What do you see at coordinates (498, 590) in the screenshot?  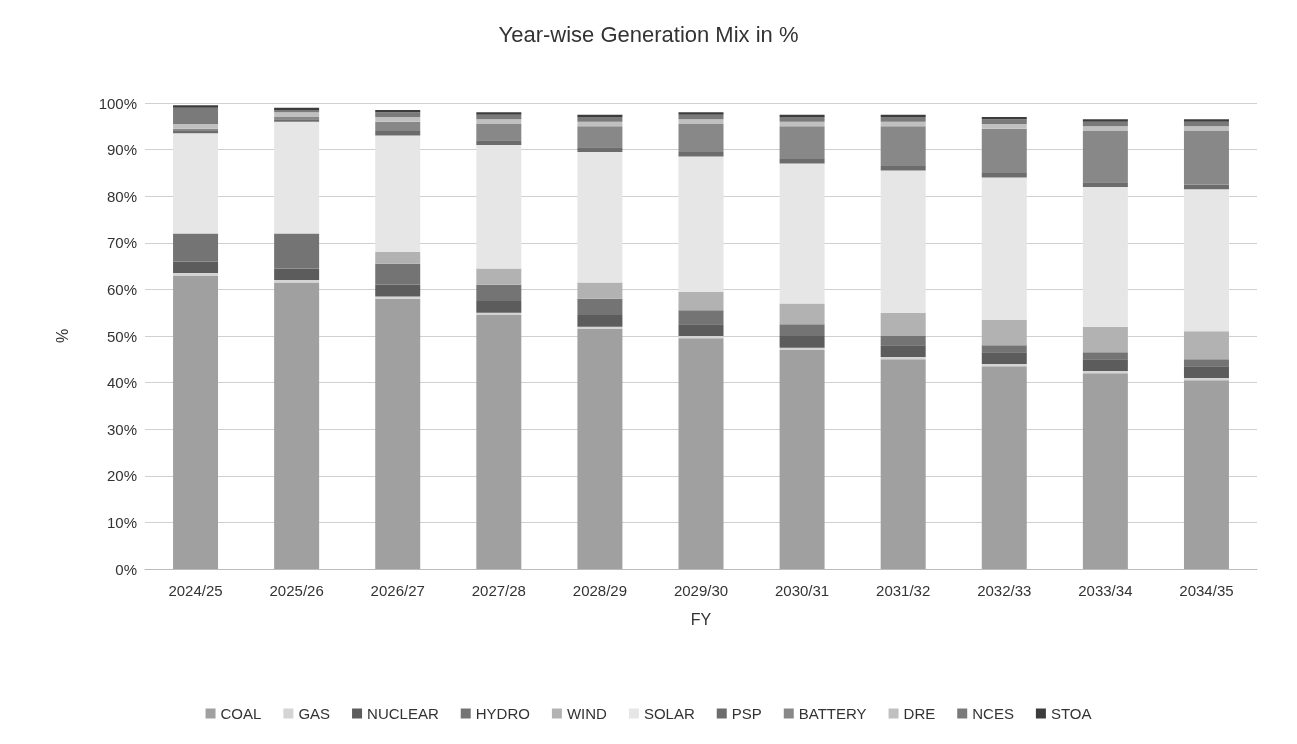 I see `x-tick-label: 2027/28` at bounding box center [498, 590].